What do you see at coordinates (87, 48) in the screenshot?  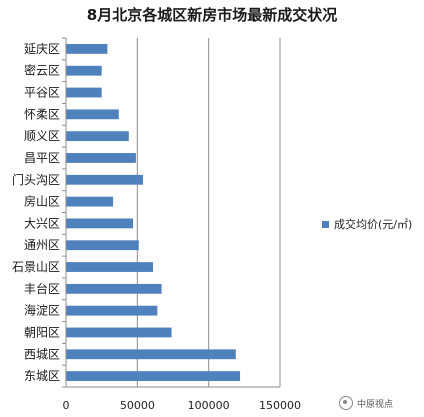 I see `bar-延庆区` at bounding box center [87, 48].